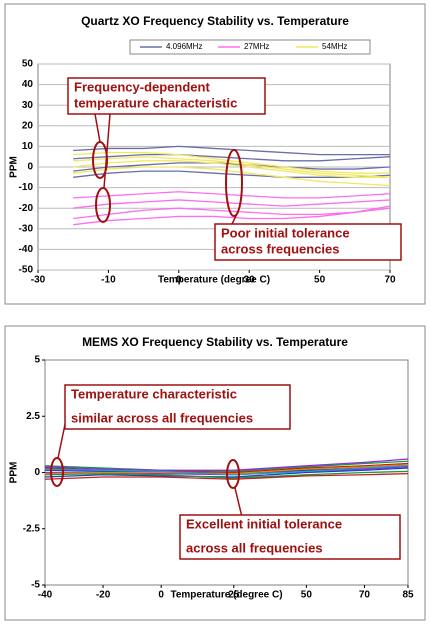  I want to click on annotation-text: Poor initial tolerance, so click(285, 232).